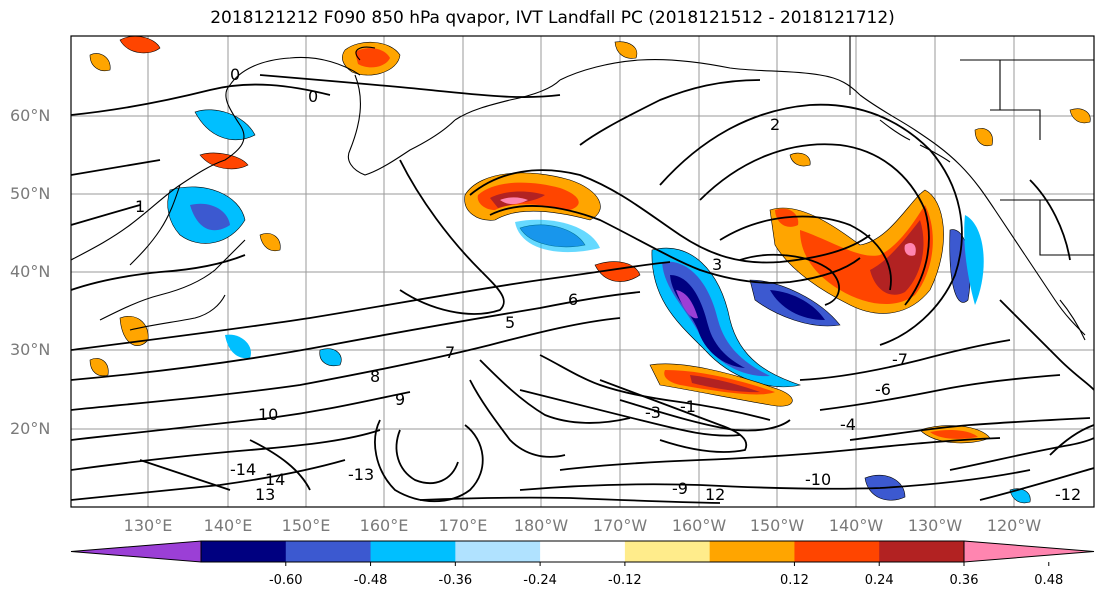 The height and width of the screenshot is (601, 1105). I want to click on lat-label-30n: 30°N, so click(30, 349).